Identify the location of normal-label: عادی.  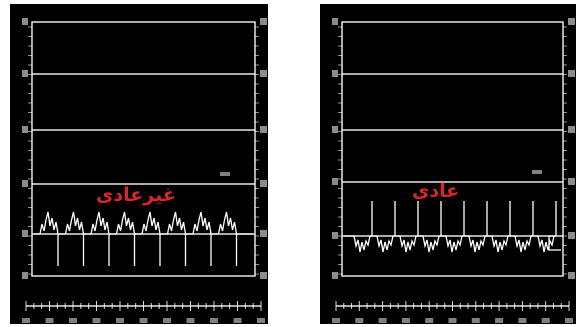
(436, 191).